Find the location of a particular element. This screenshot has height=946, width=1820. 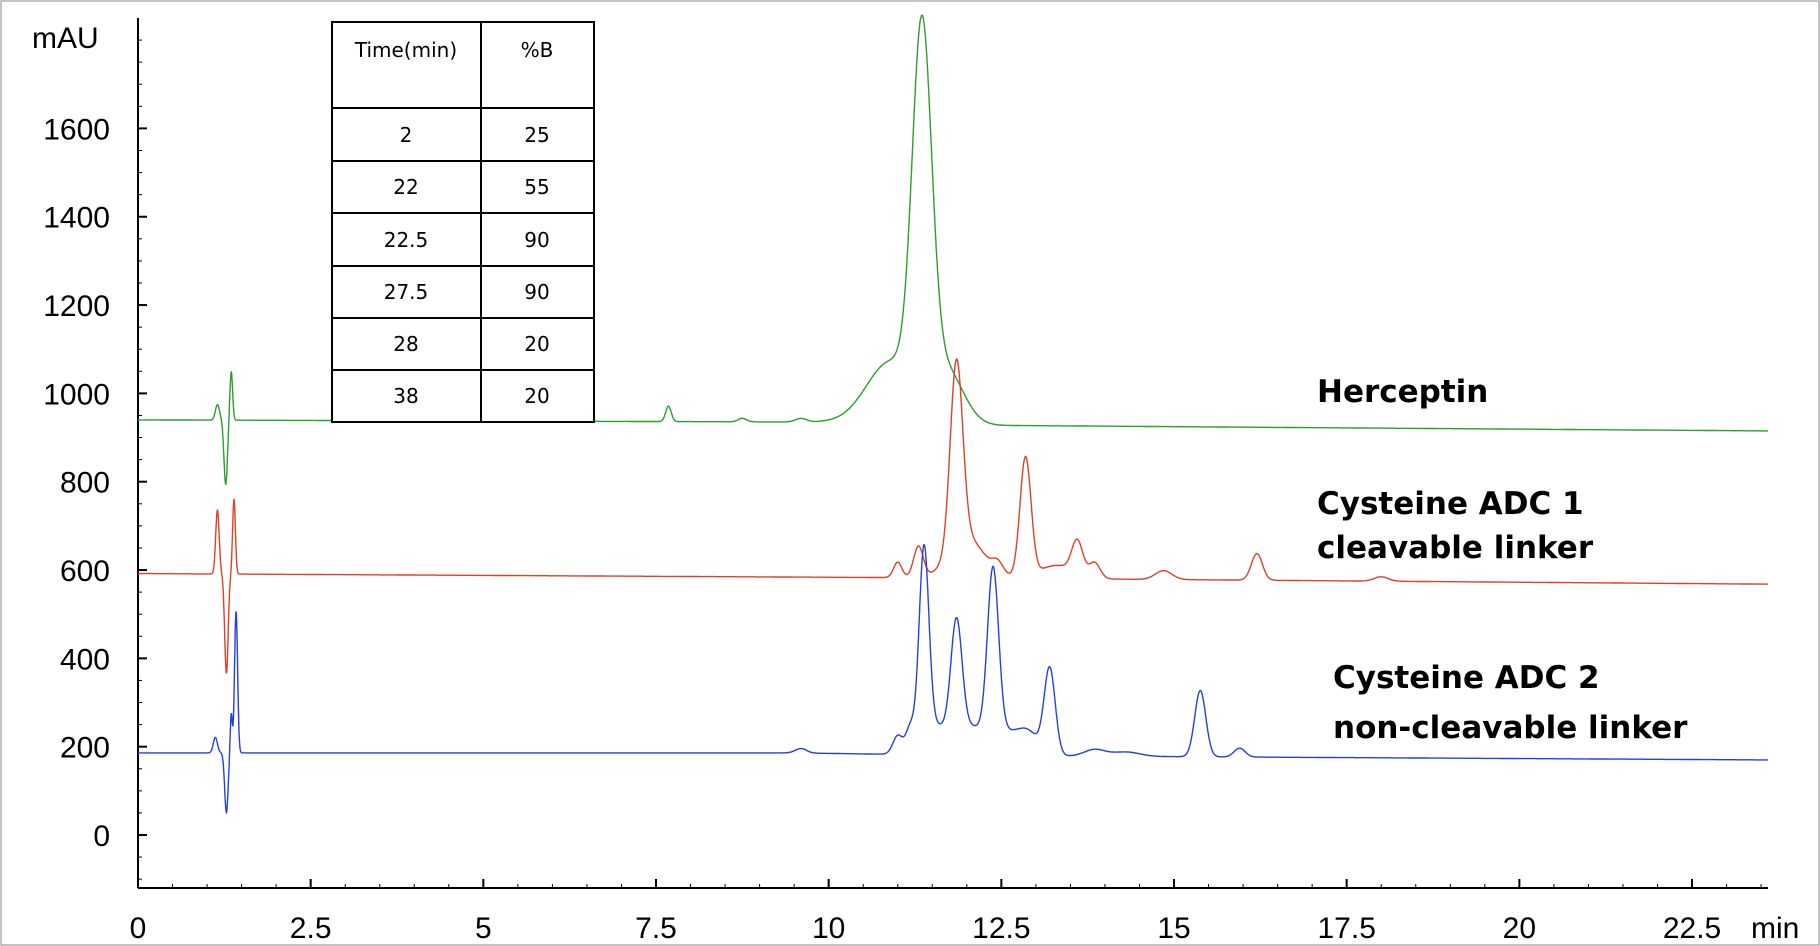

x-axis-unit-label: min is located at coordinates (1775, 928).